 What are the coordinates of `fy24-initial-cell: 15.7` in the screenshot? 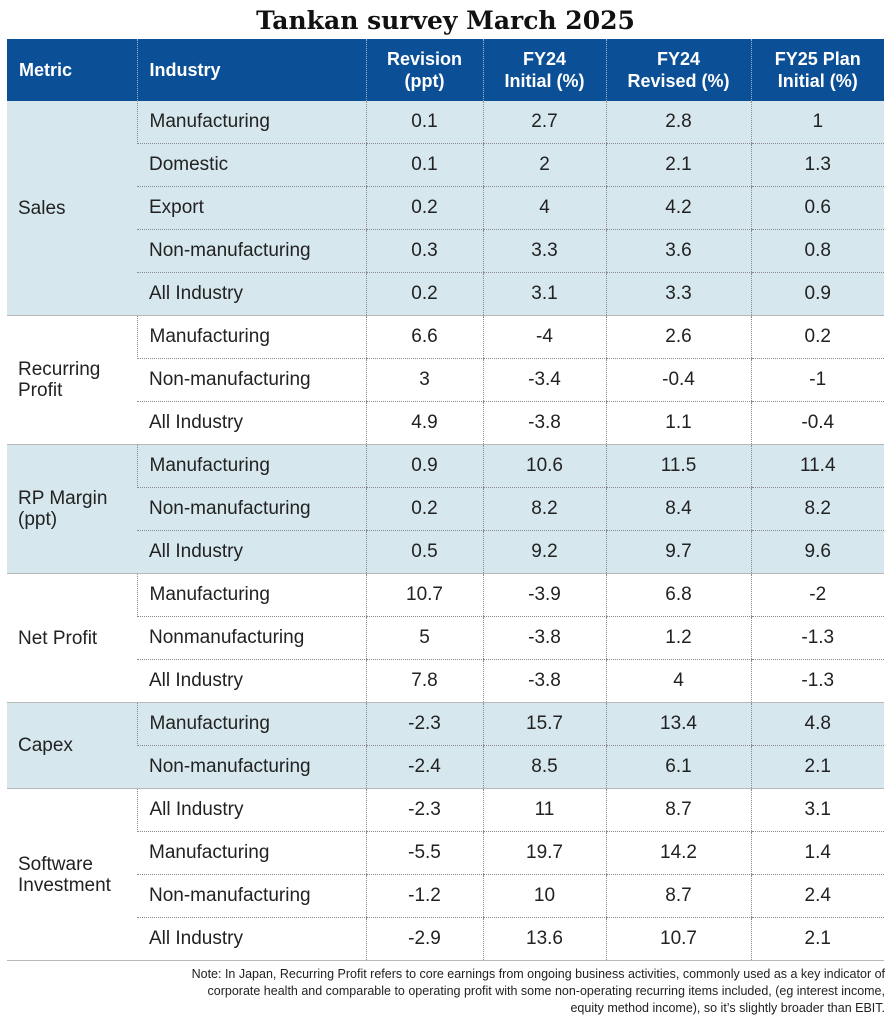 It's located at (544, 724).